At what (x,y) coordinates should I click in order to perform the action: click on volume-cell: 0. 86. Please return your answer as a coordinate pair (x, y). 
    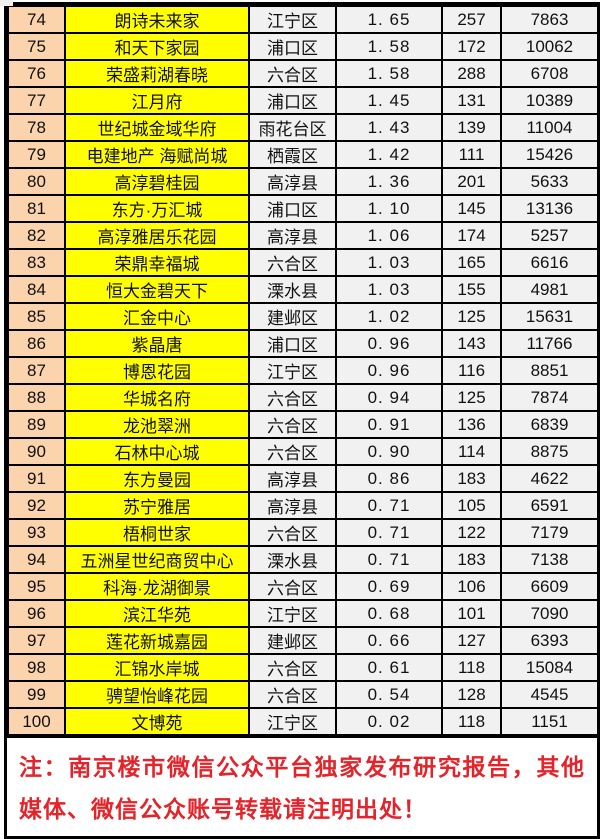
    Looking at the image, I should click on (389, 478).